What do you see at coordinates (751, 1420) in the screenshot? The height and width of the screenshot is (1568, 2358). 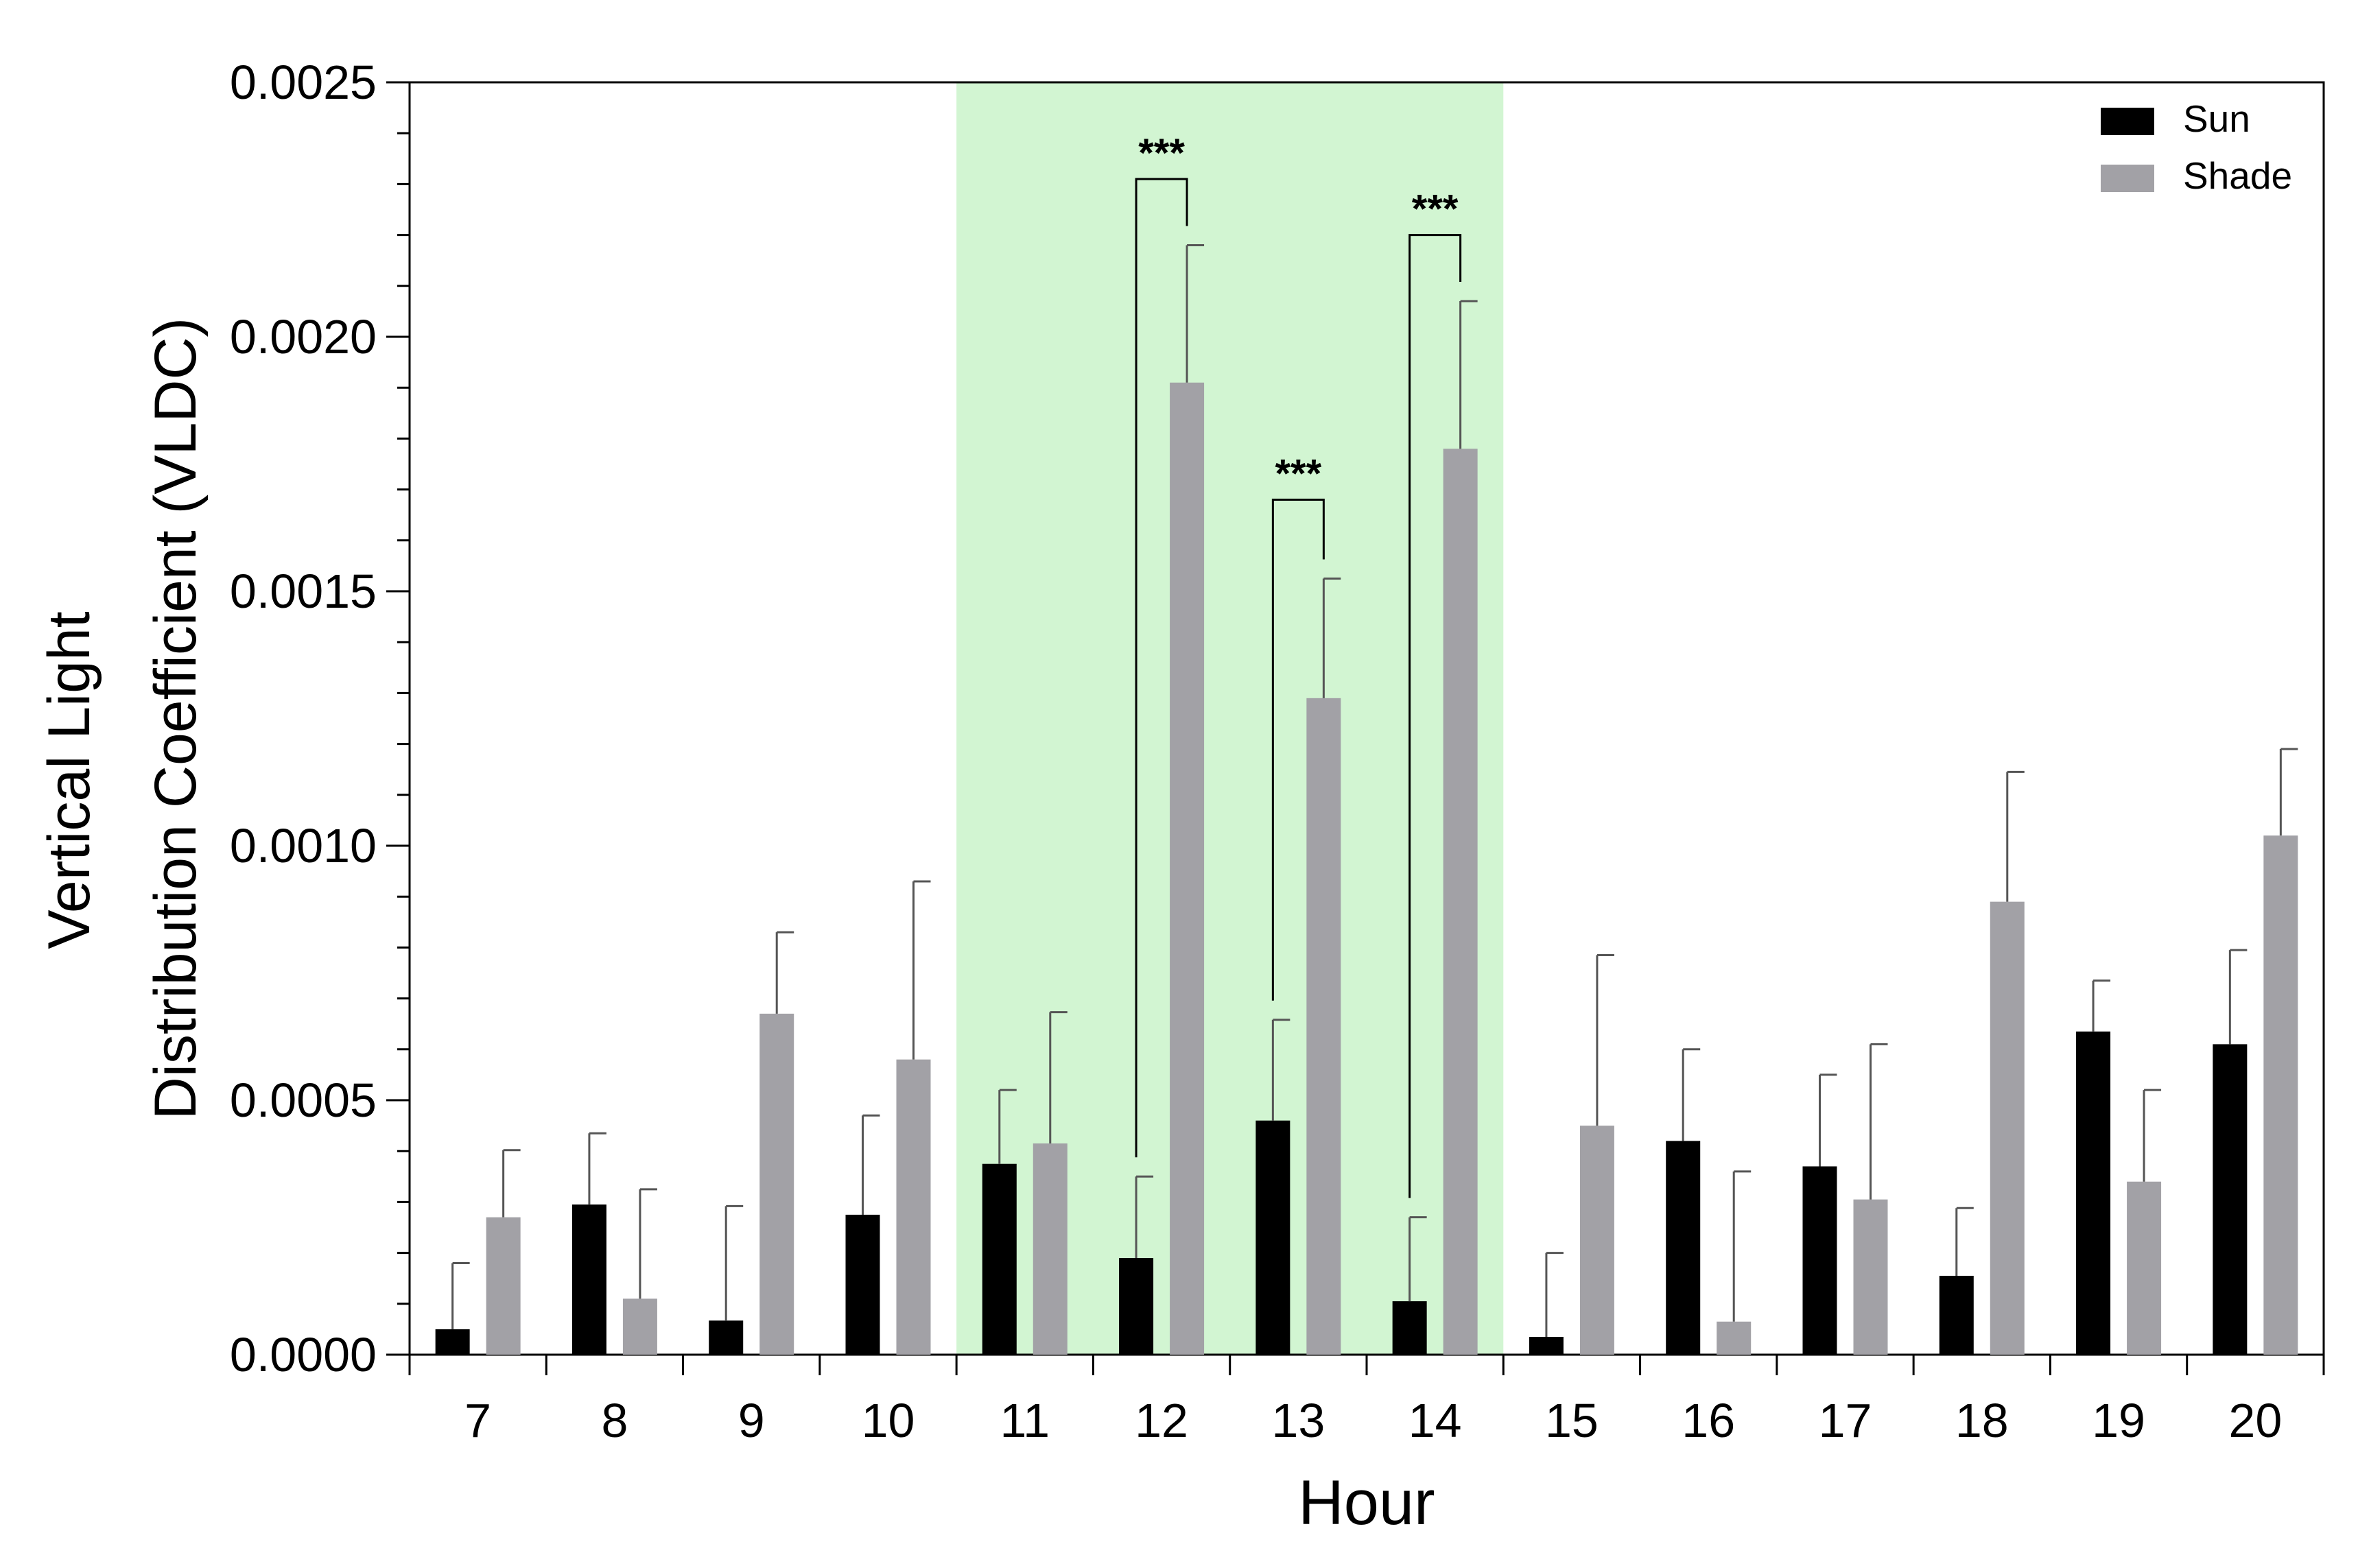 I see `x-tick-label: 9` at bounding box center [751, 1420].